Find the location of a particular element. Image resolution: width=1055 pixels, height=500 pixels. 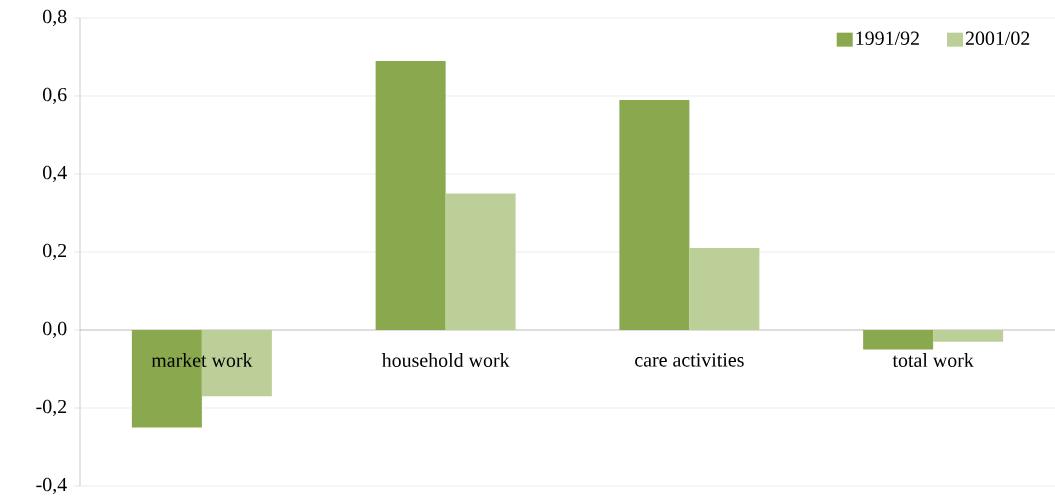

legend-label: 1991/92 is located at coordinates (887, 38).